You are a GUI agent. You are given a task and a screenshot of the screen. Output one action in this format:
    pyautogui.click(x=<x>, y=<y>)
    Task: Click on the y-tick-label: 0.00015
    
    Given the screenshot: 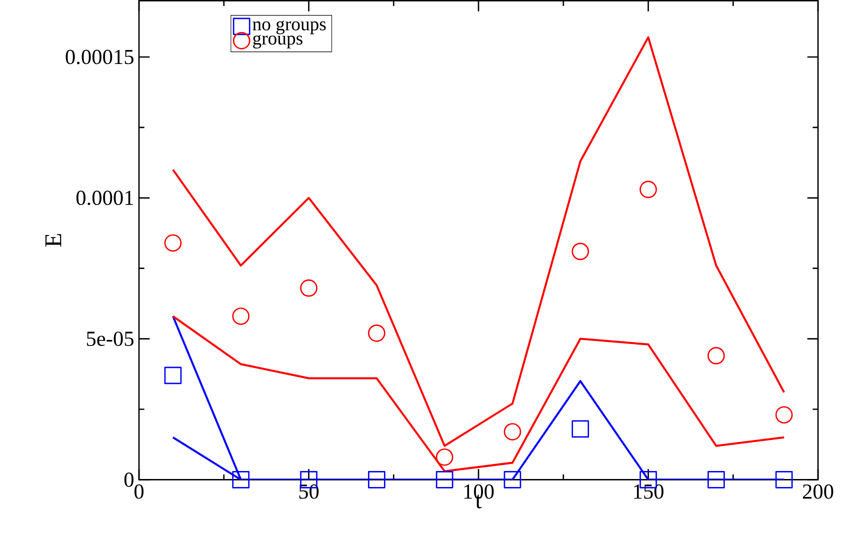 What is the action you would take?
    pyautogui.click(x=100, y=57)
    